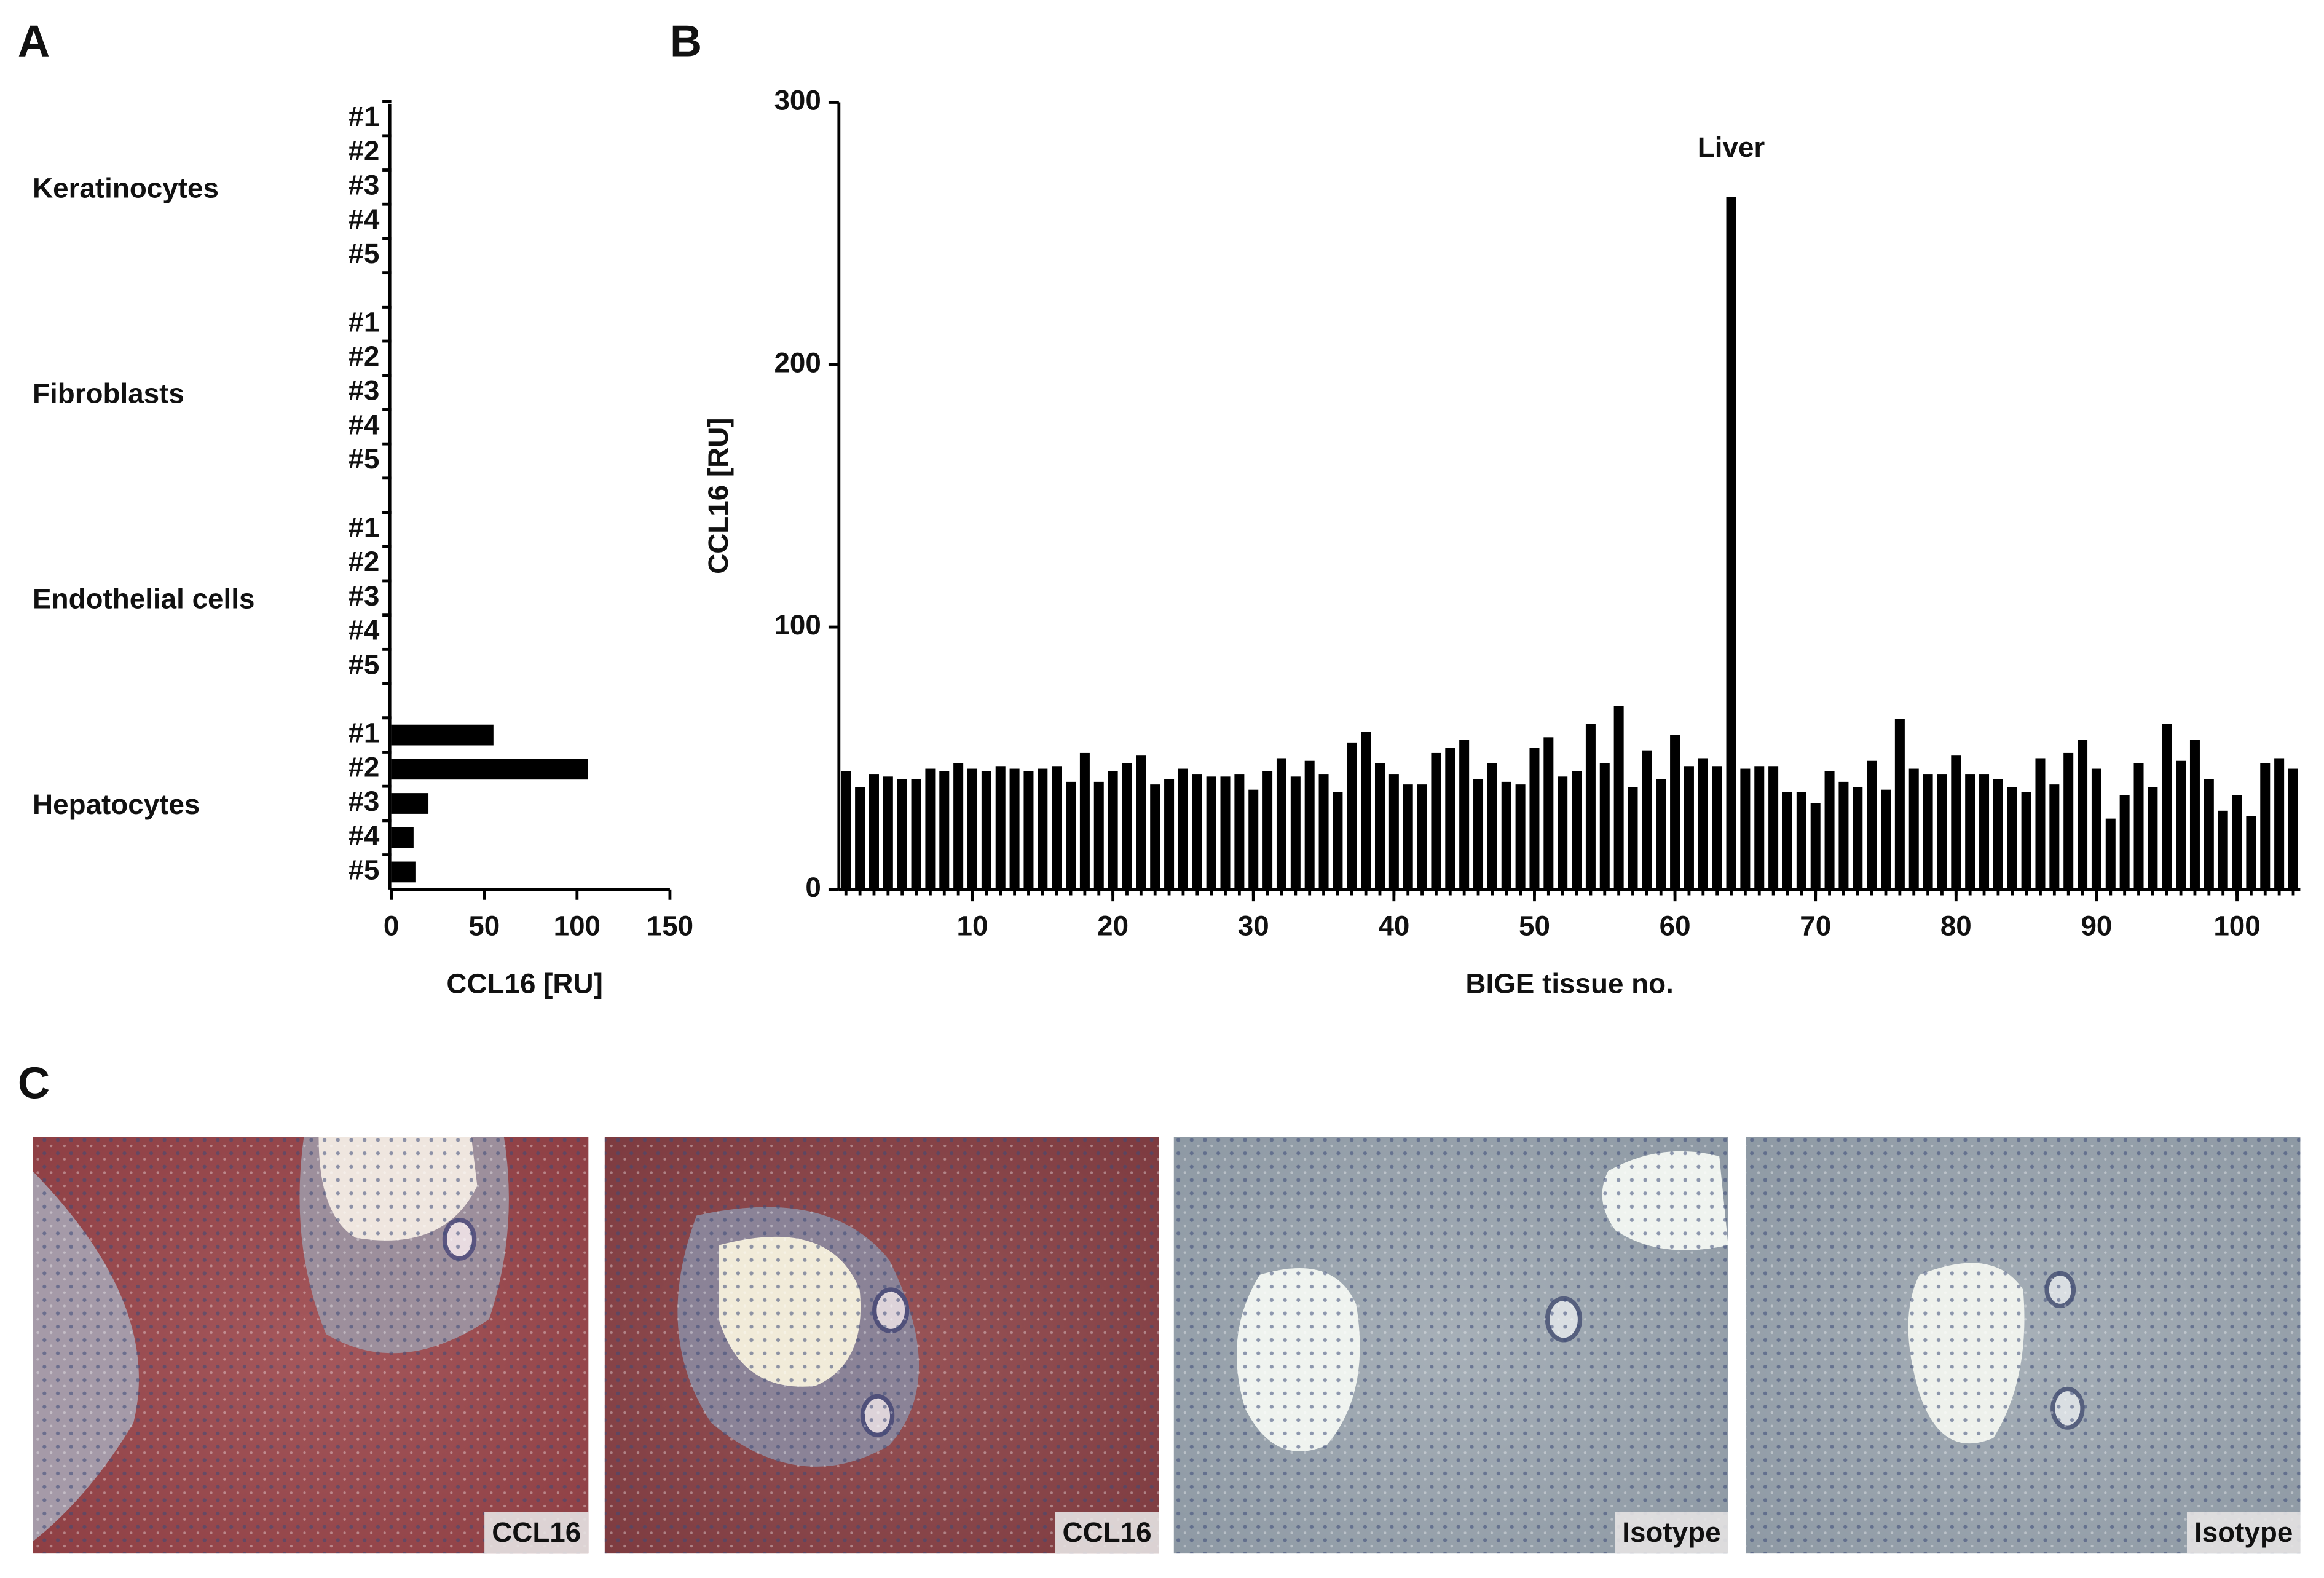  I want to click on x-tick-label: 0, so click(391, 926).